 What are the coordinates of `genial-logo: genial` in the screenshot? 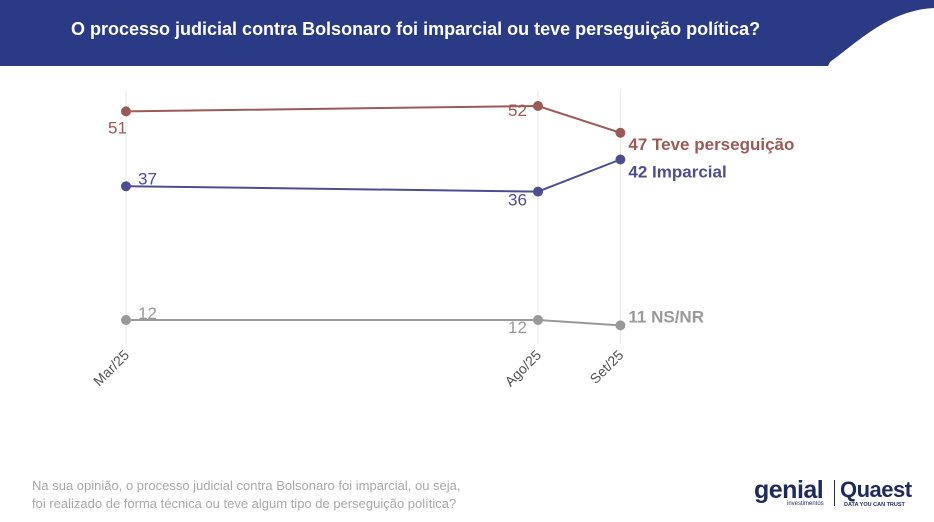 It's located at (789, 490).